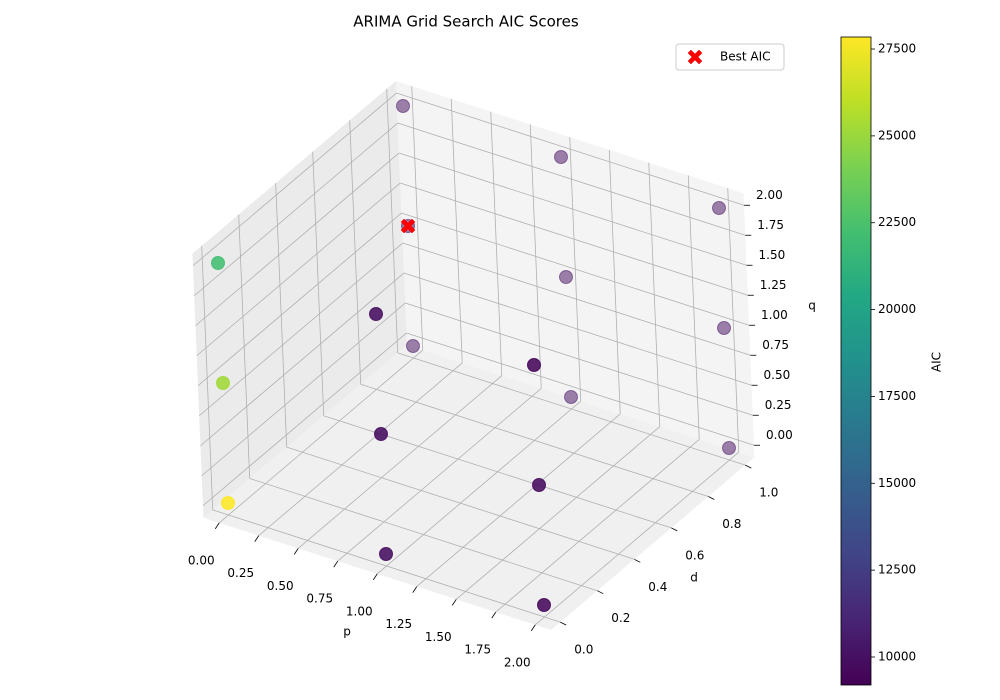 This screenshot has width=1000, height=700. Describe the element at coordinates (359, 611) in the screenshot. I see `x-tick-label: 1.00` at that location.